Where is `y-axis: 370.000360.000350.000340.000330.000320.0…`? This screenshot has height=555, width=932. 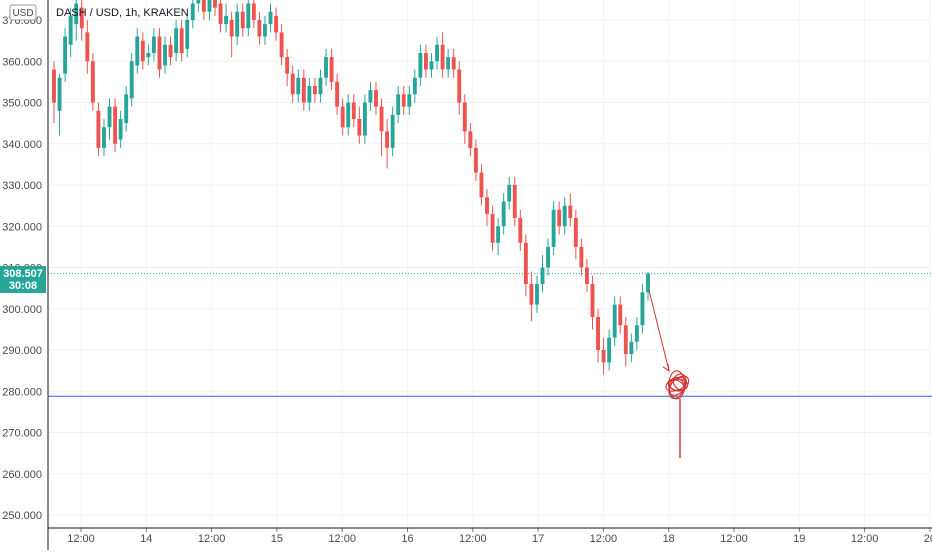
y-axis: 370.000360.000350.000340.000330.000320.0… is located at coordinates (25, 275).